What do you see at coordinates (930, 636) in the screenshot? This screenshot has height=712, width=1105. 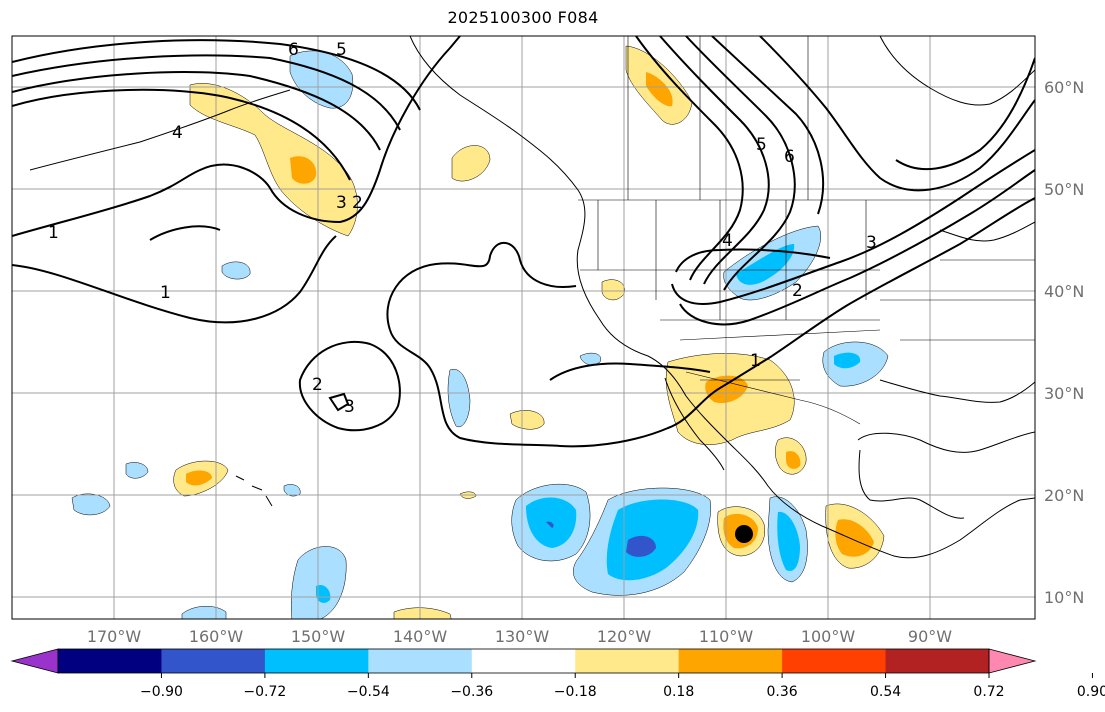 I see `lon-label: 90°W` at bounding box center [930, 636].